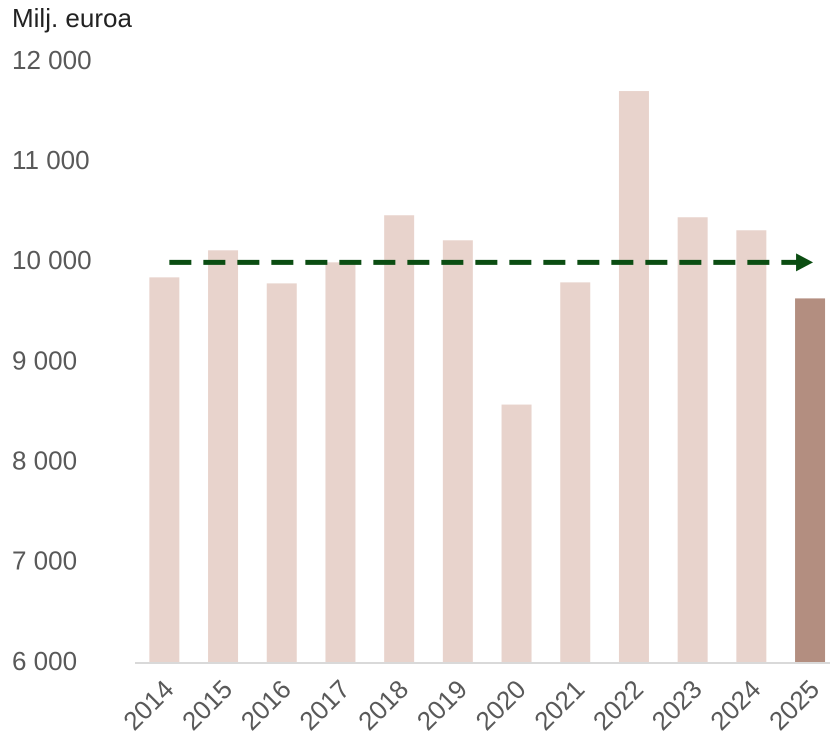 Image resolution: width=830 pixels, height=754 pixels. What do you see at coordinates (44, 661) in the screenshot?
I see `y-tick-label: 6 000` at bounding box center [44, 661].